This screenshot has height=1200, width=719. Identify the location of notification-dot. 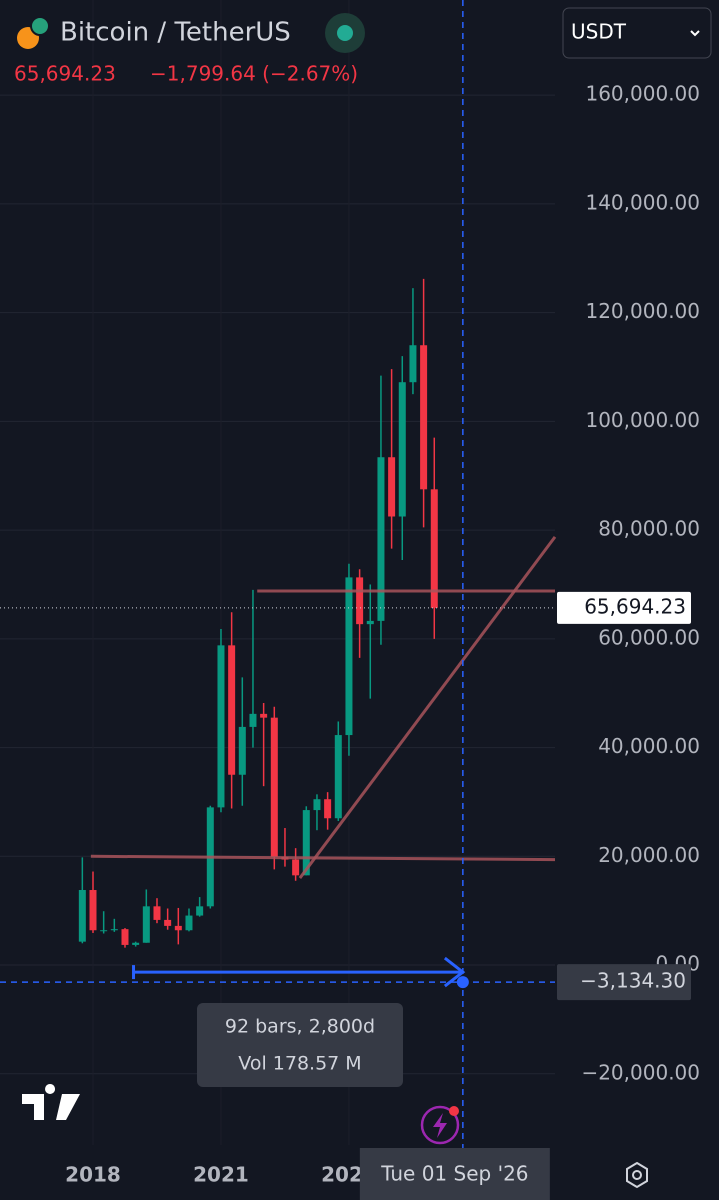
(454, 1111).